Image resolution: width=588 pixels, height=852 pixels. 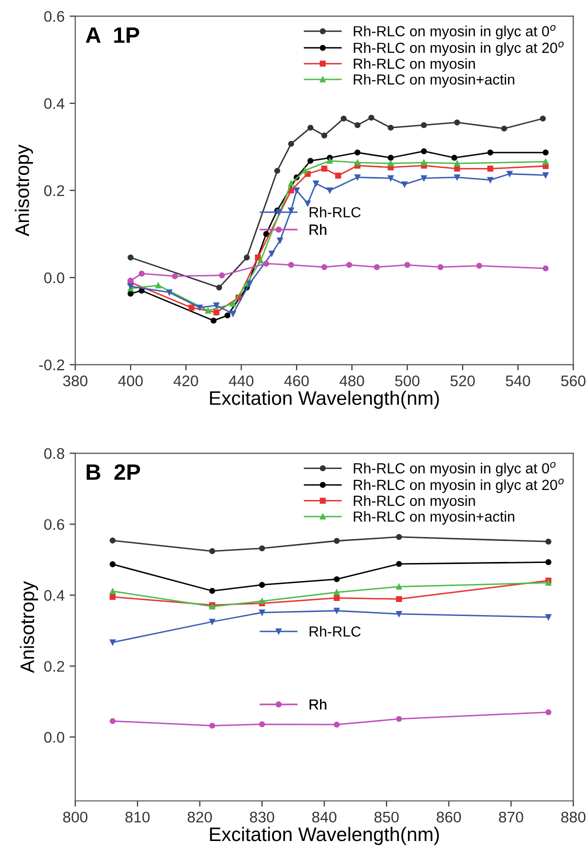 What do you see at coordinates (113, 35) in the screenshot?
I see `chart-title: A 1P` at bounding box center [113, 35].